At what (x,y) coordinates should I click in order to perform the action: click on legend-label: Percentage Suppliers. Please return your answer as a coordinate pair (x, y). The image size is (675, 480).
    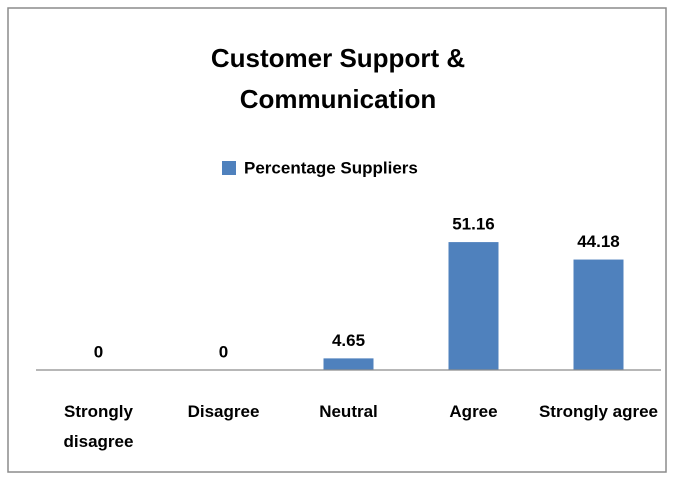
    Looking at the image, I should click on (331, 167).